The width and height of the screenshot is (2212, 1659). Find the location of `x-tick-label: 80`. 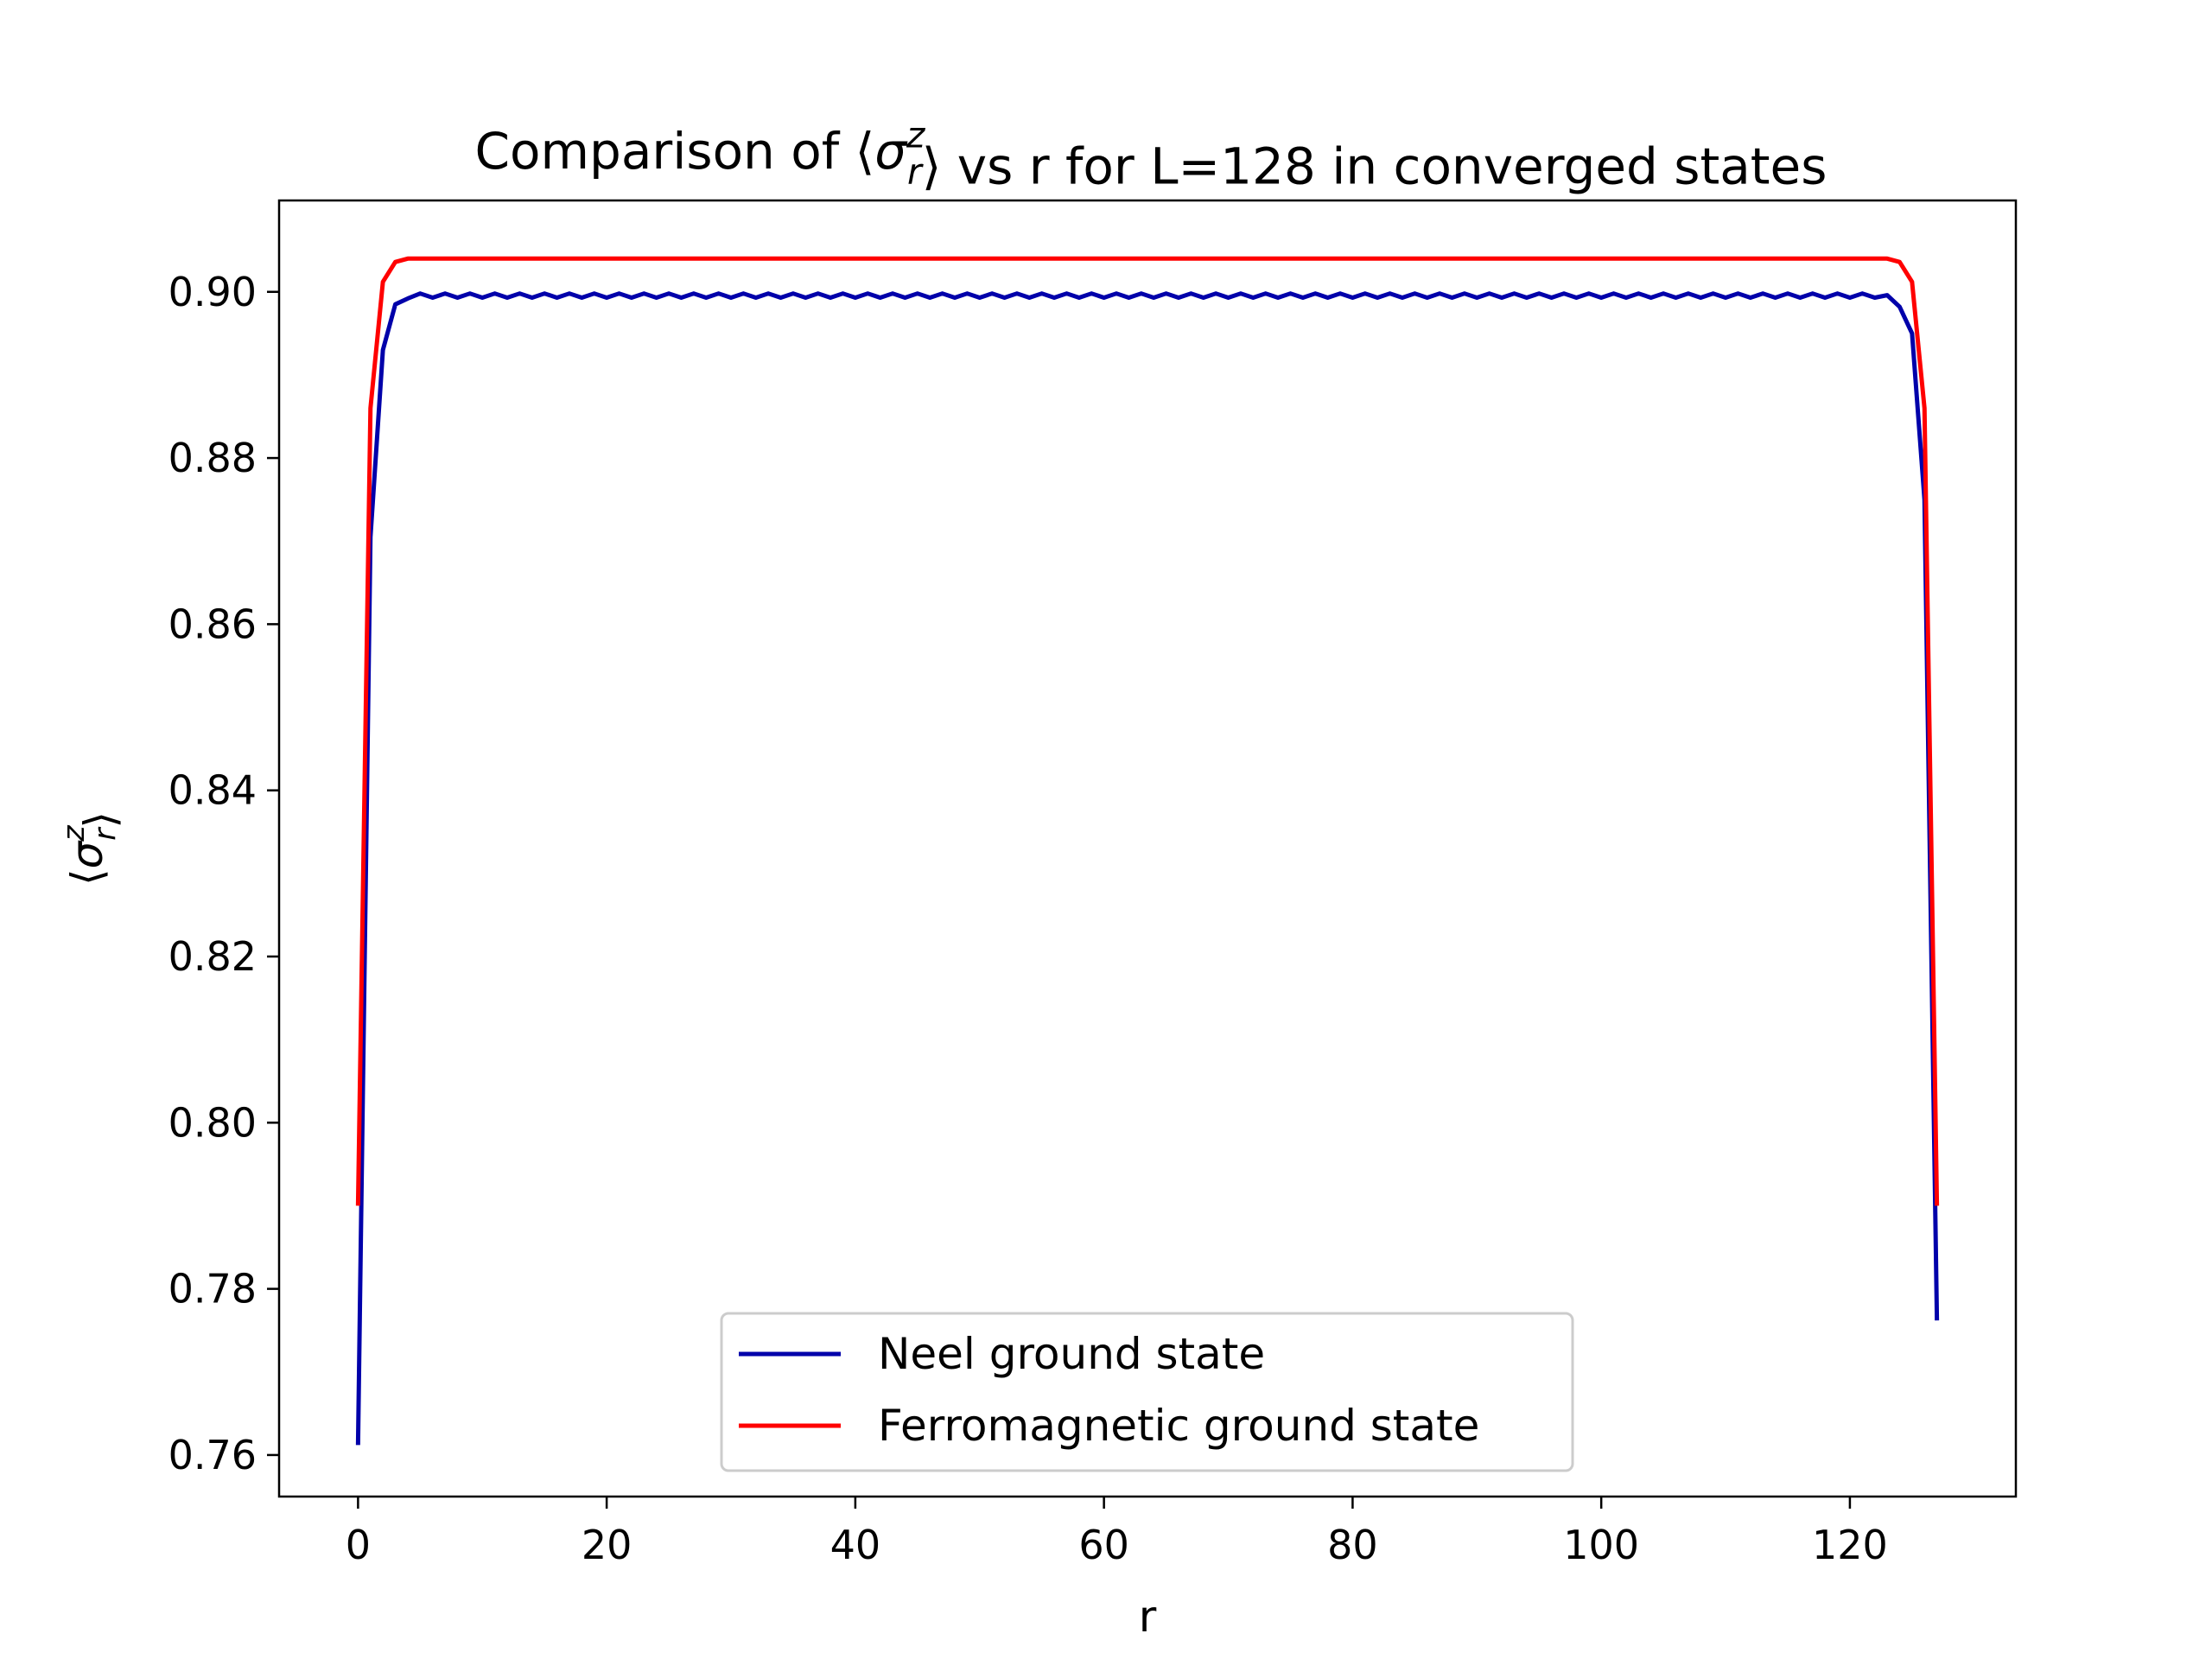

x-tick-label: 80 is located at coordinates (1352, 1545).